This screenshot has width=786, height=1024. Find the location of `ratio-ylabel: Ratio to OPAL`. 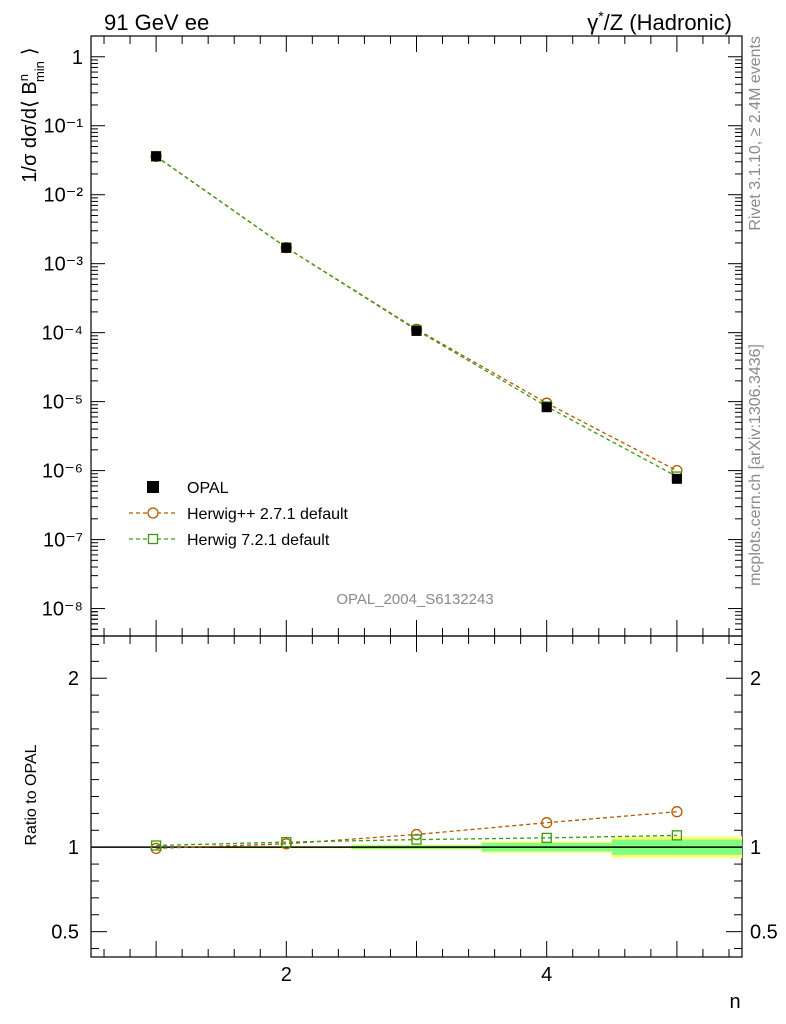

ratio-ylabel: Ratio to OPAL is located at coordinates (31, 794).